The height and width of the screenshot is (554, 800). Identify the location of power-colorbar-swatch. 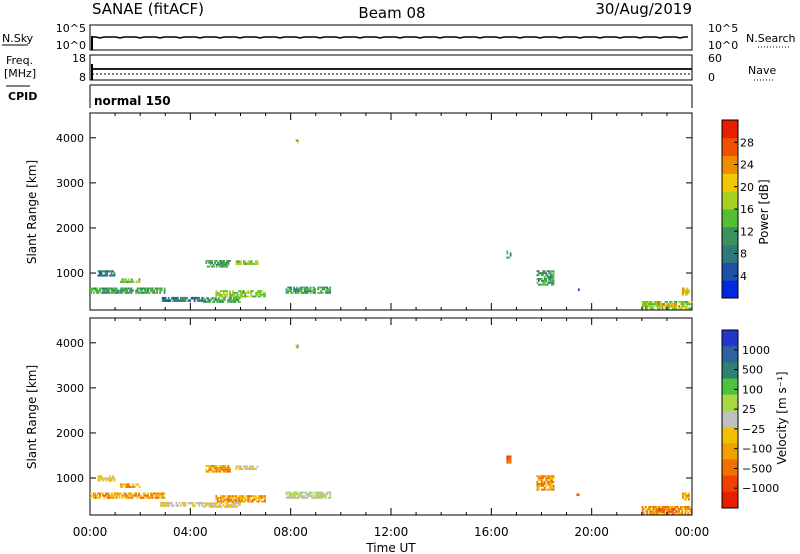
(730, 218).